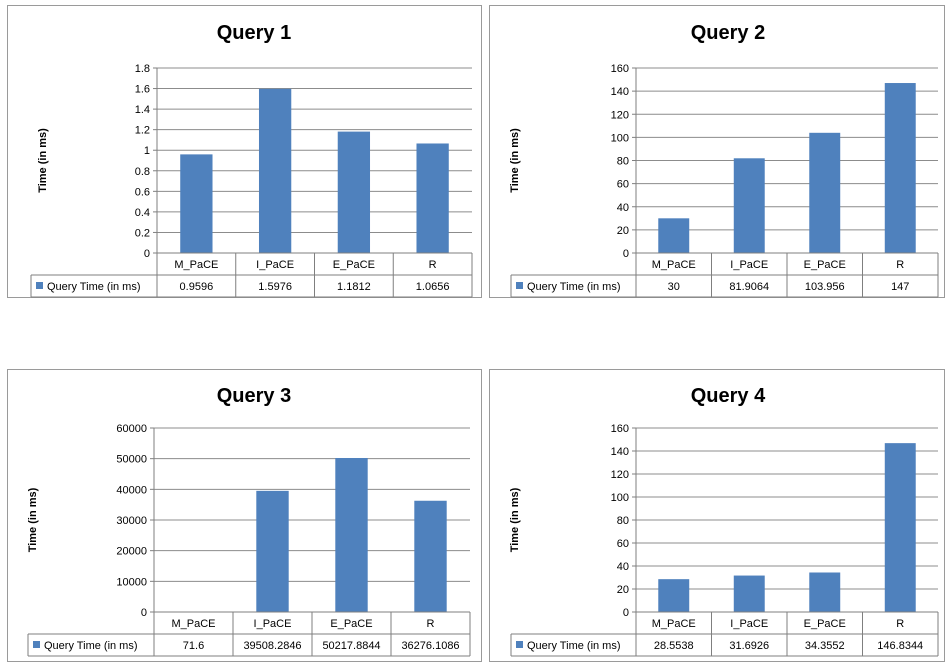 This screenshot has height=663, width=950. I want to click on y-tick-label: 1.4, so click(142, 110).